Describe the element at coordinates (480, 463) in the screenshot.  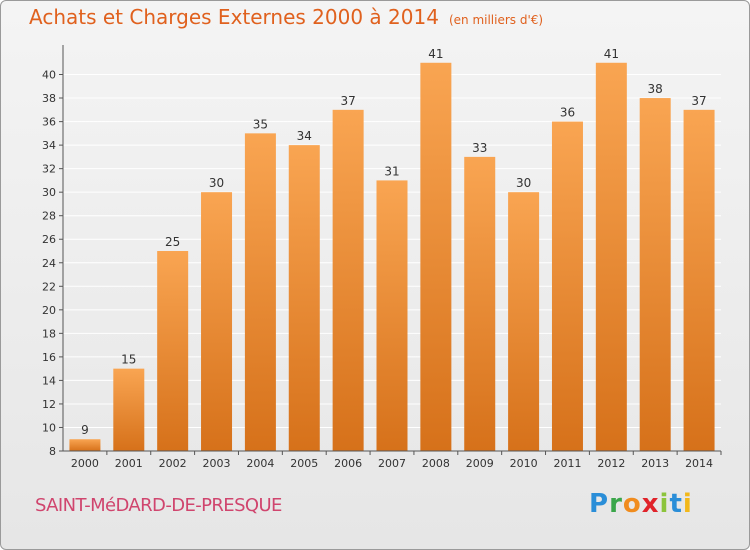
I see `x-tick-label: 2009` at that location.